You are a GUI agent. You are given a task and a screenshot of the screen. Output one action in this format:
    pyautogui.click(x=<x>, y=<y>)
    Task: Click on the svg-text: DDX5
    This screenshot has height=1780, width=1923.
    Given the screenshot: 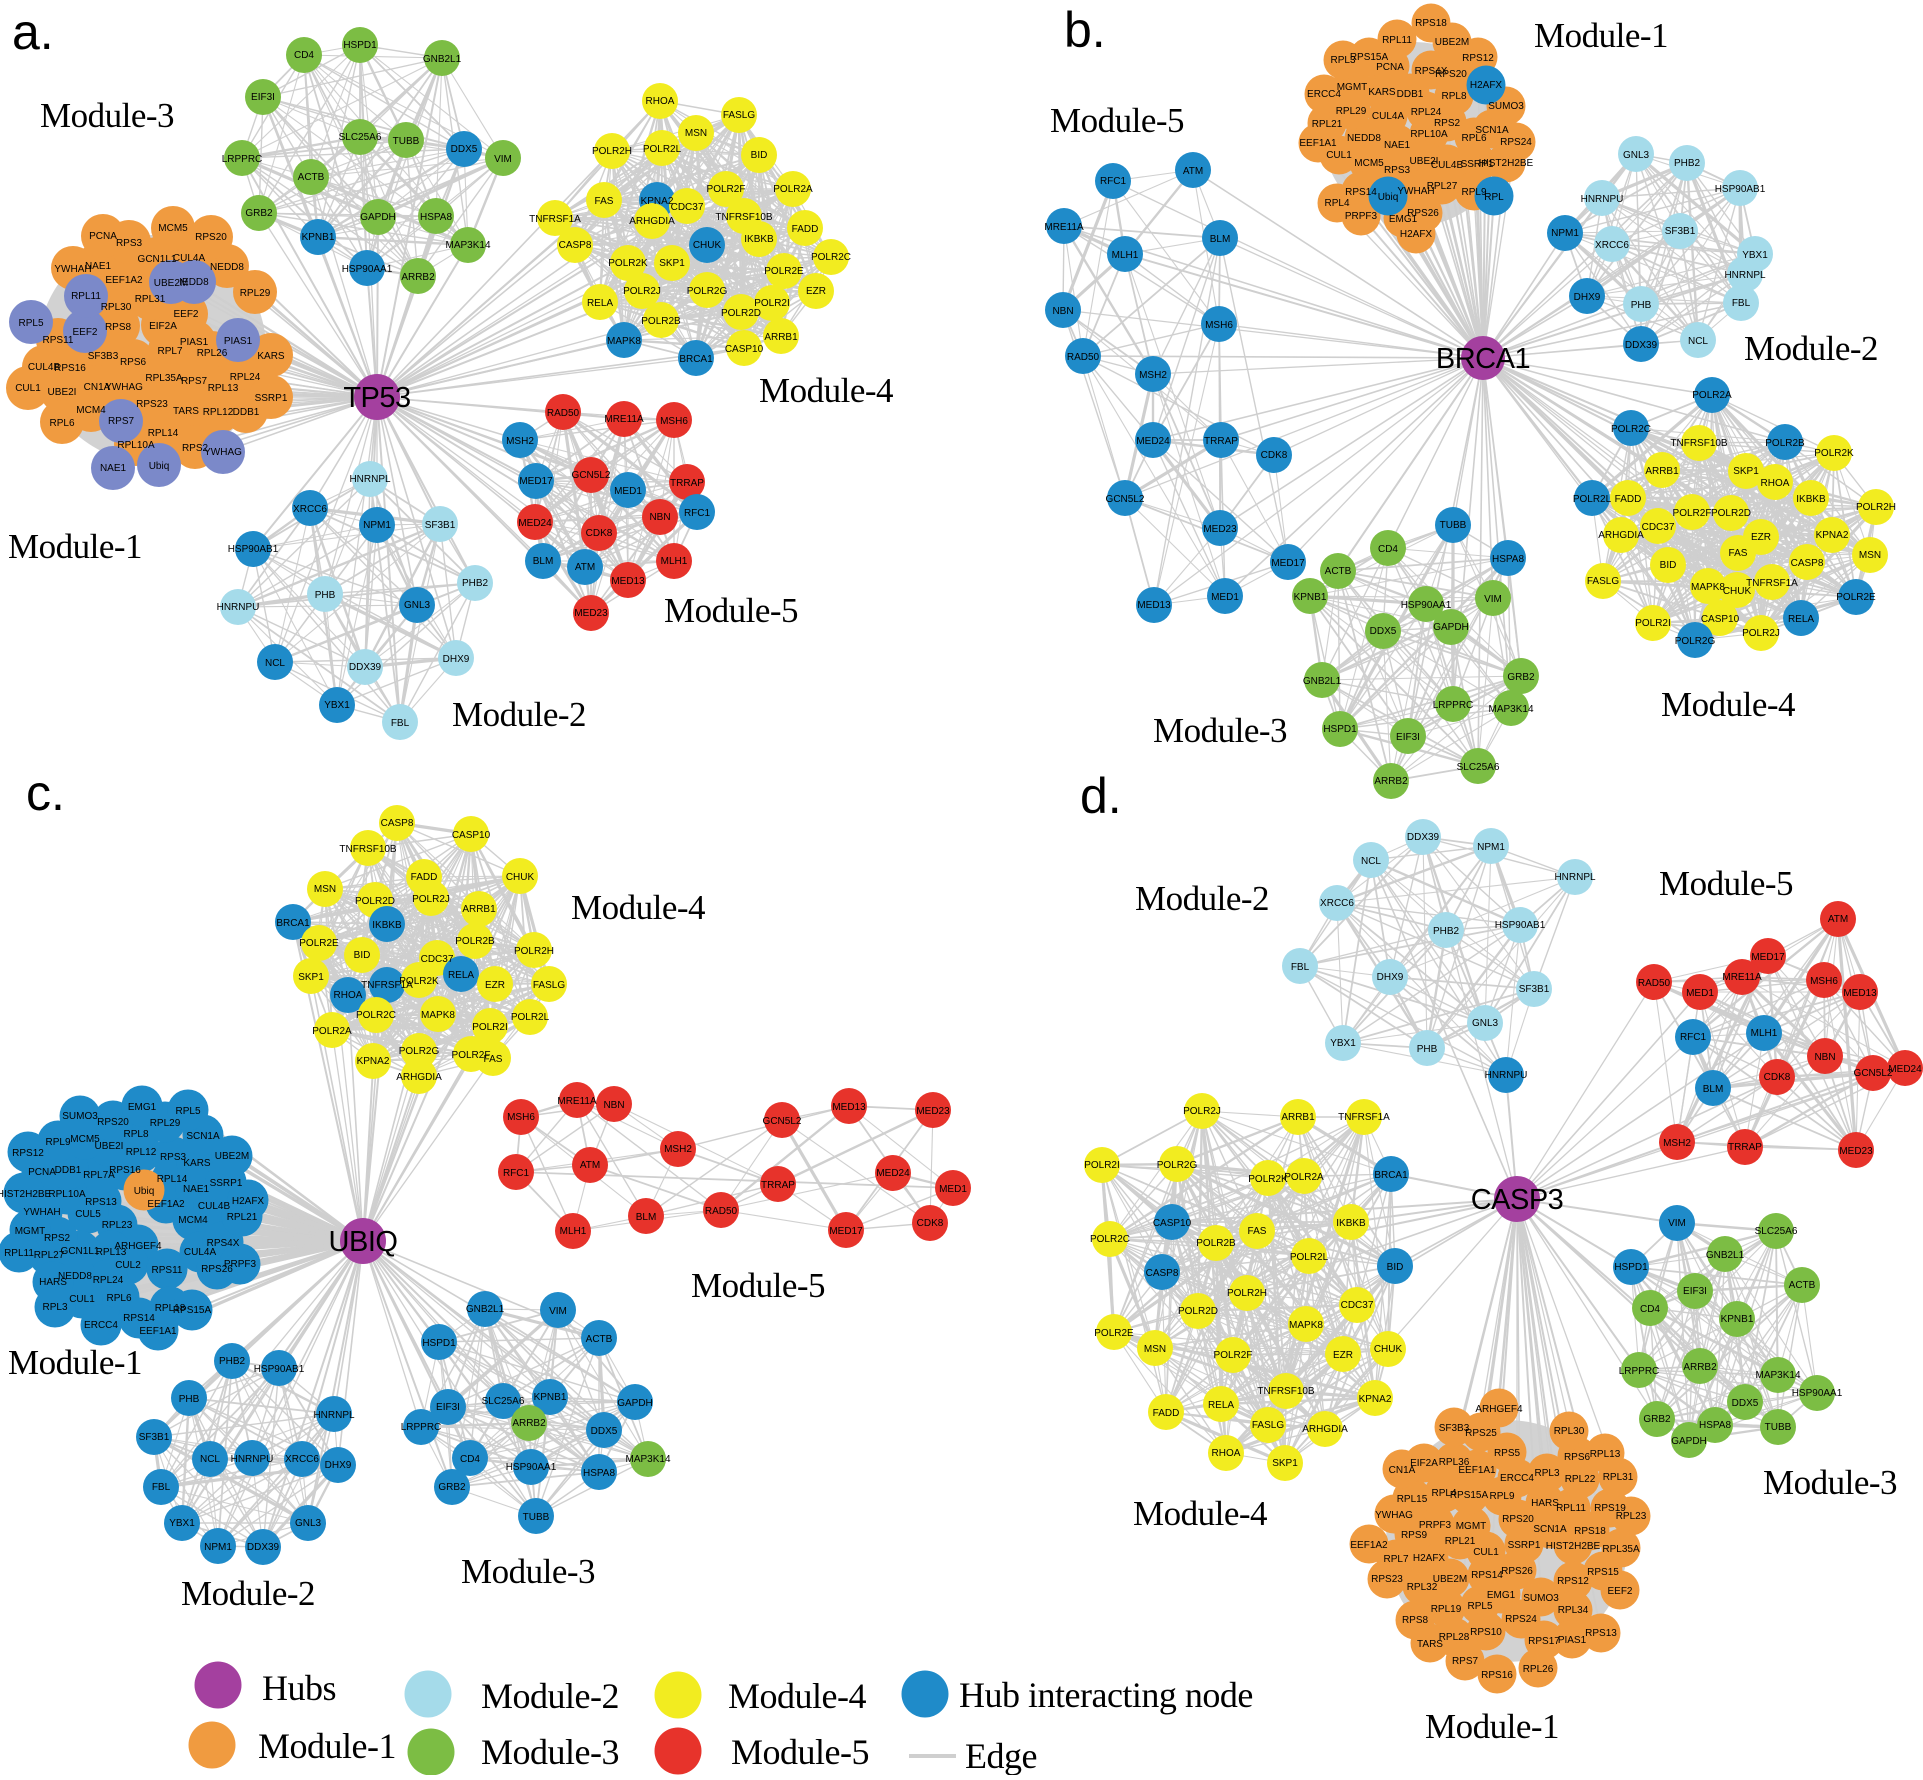 What is the action you would take?
    pyautogui.click(x=1745, y=1403)
    